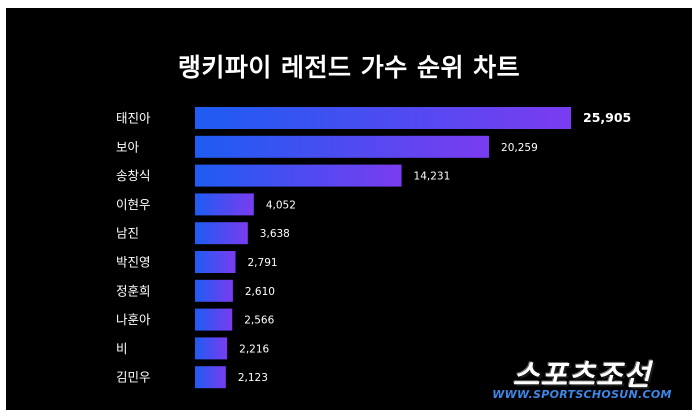 The height and width of the screenshot is (420, 700). I want to click on value-label: 14,231, so click(432, 177).